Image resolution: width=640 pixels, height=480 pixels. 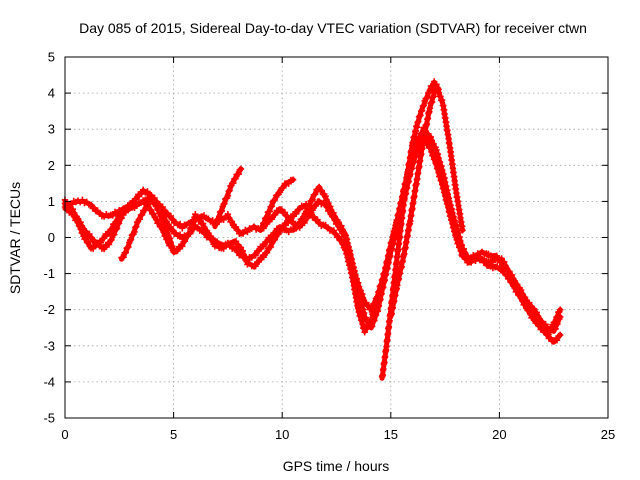 What do you see at coordinates (336, 466) in the screenshot?
I see `x-axis-label: GPS time / hours` at bounding box center [336, 466].